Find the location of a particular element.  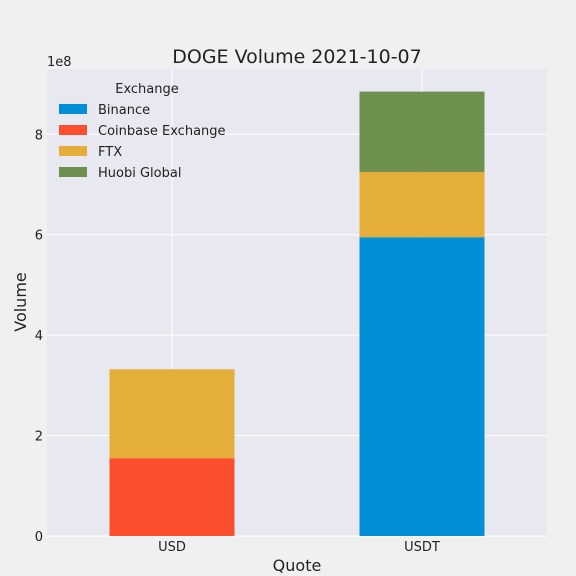

y-offset-label: 1e8 is located at coordinates (59, 62).